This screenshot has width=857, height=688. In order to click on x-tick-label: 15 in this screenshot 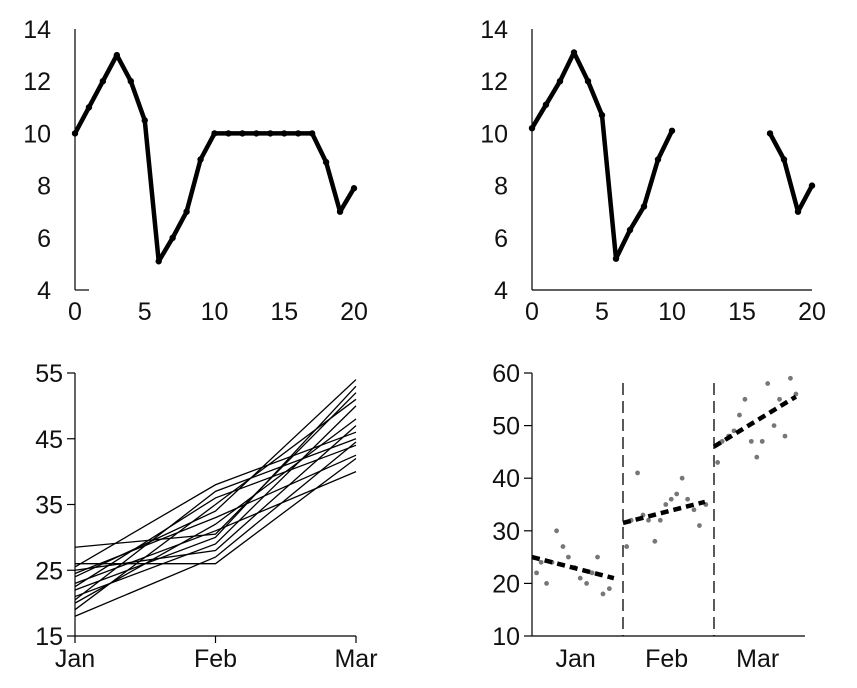, I will do `click(742, 312)`.